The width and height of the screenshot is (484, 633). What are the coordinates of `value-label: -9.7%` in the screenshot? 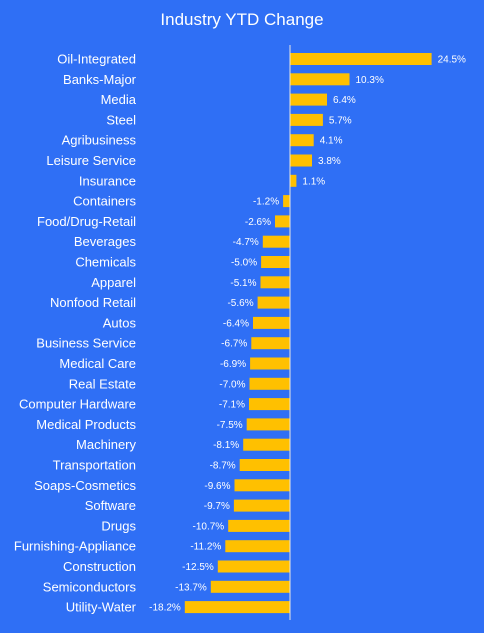 It's located at (217, 506).